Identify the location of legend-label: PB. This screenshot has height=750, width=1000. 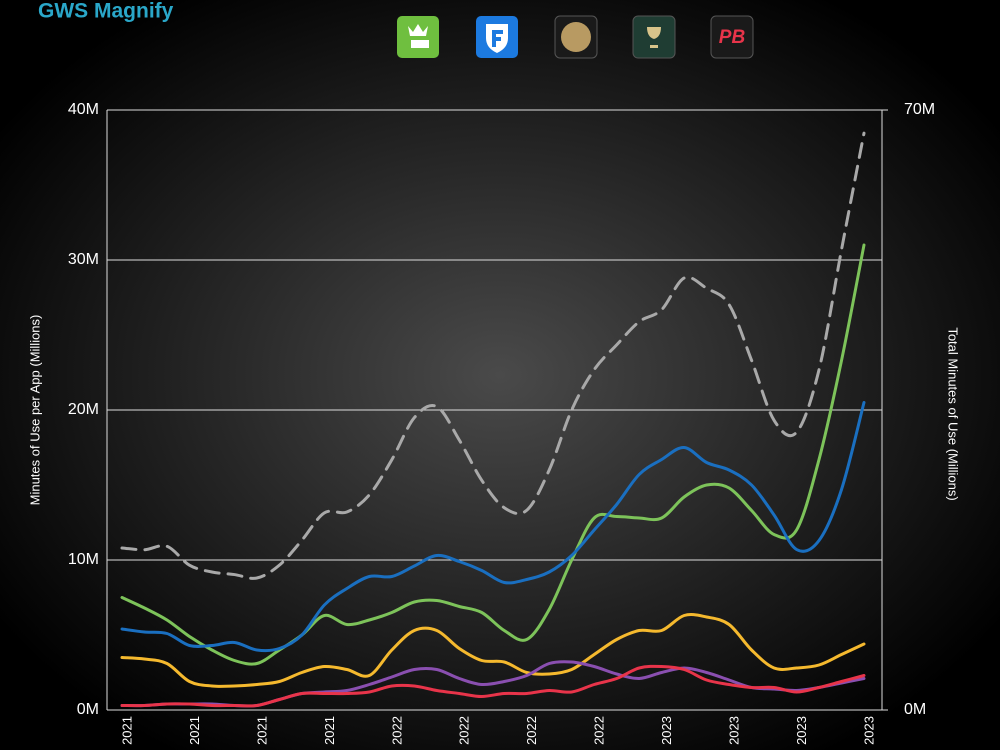
(732, 37).